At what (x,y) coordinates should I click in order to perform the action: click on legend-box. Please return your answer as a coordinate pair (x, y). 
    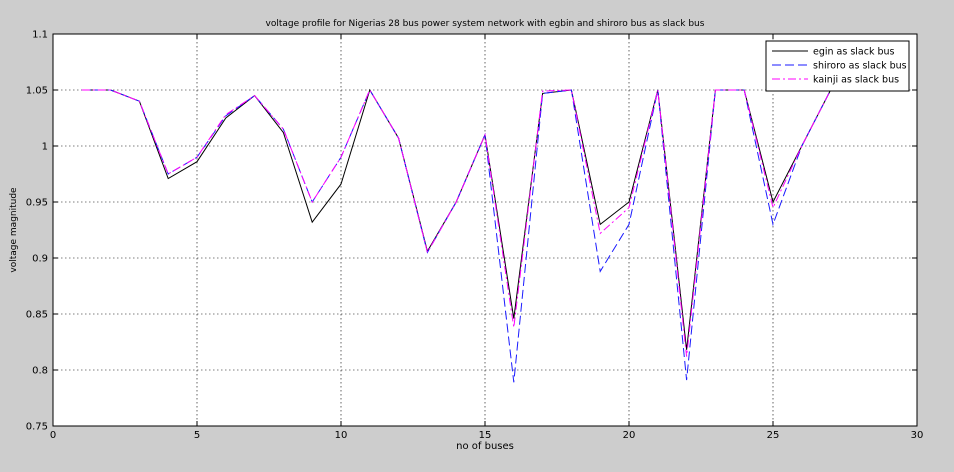
    Looking at the image, I should click on (837, 66).